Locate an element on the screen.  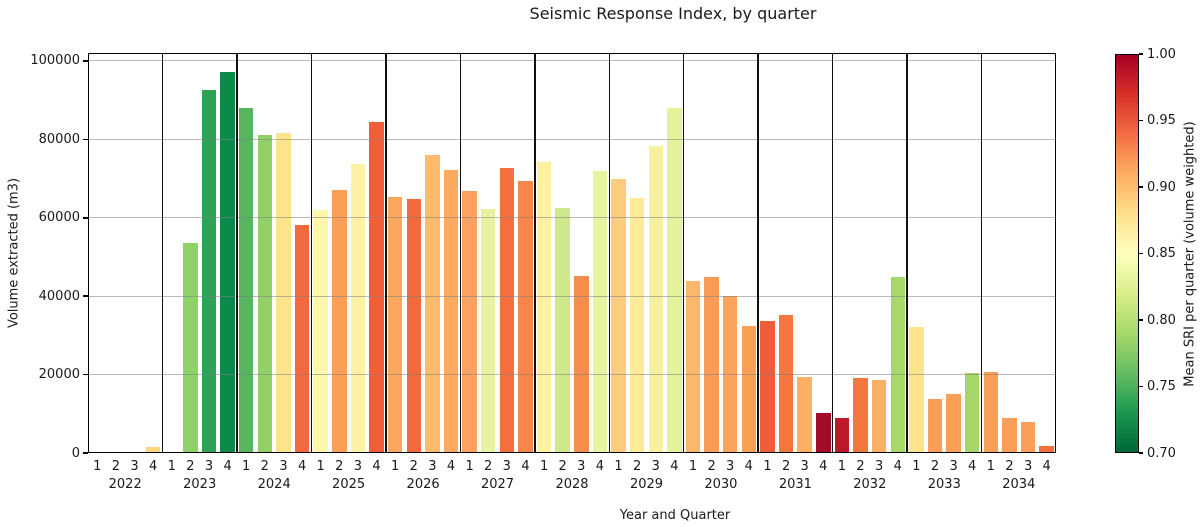
colorbar-tick-label-0.95: 0.95 is located at coordinates (1161, 120).